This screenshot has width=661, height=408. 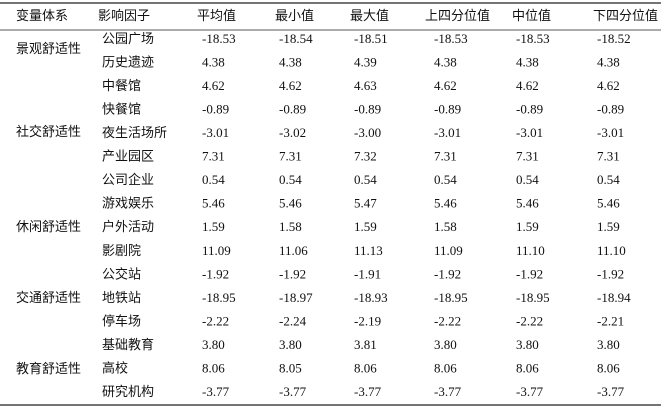 What do you see at coordinates (121, 297) in the screenshot?
I see `factor-cell: 地铁站` at bounding box center [121, 297].